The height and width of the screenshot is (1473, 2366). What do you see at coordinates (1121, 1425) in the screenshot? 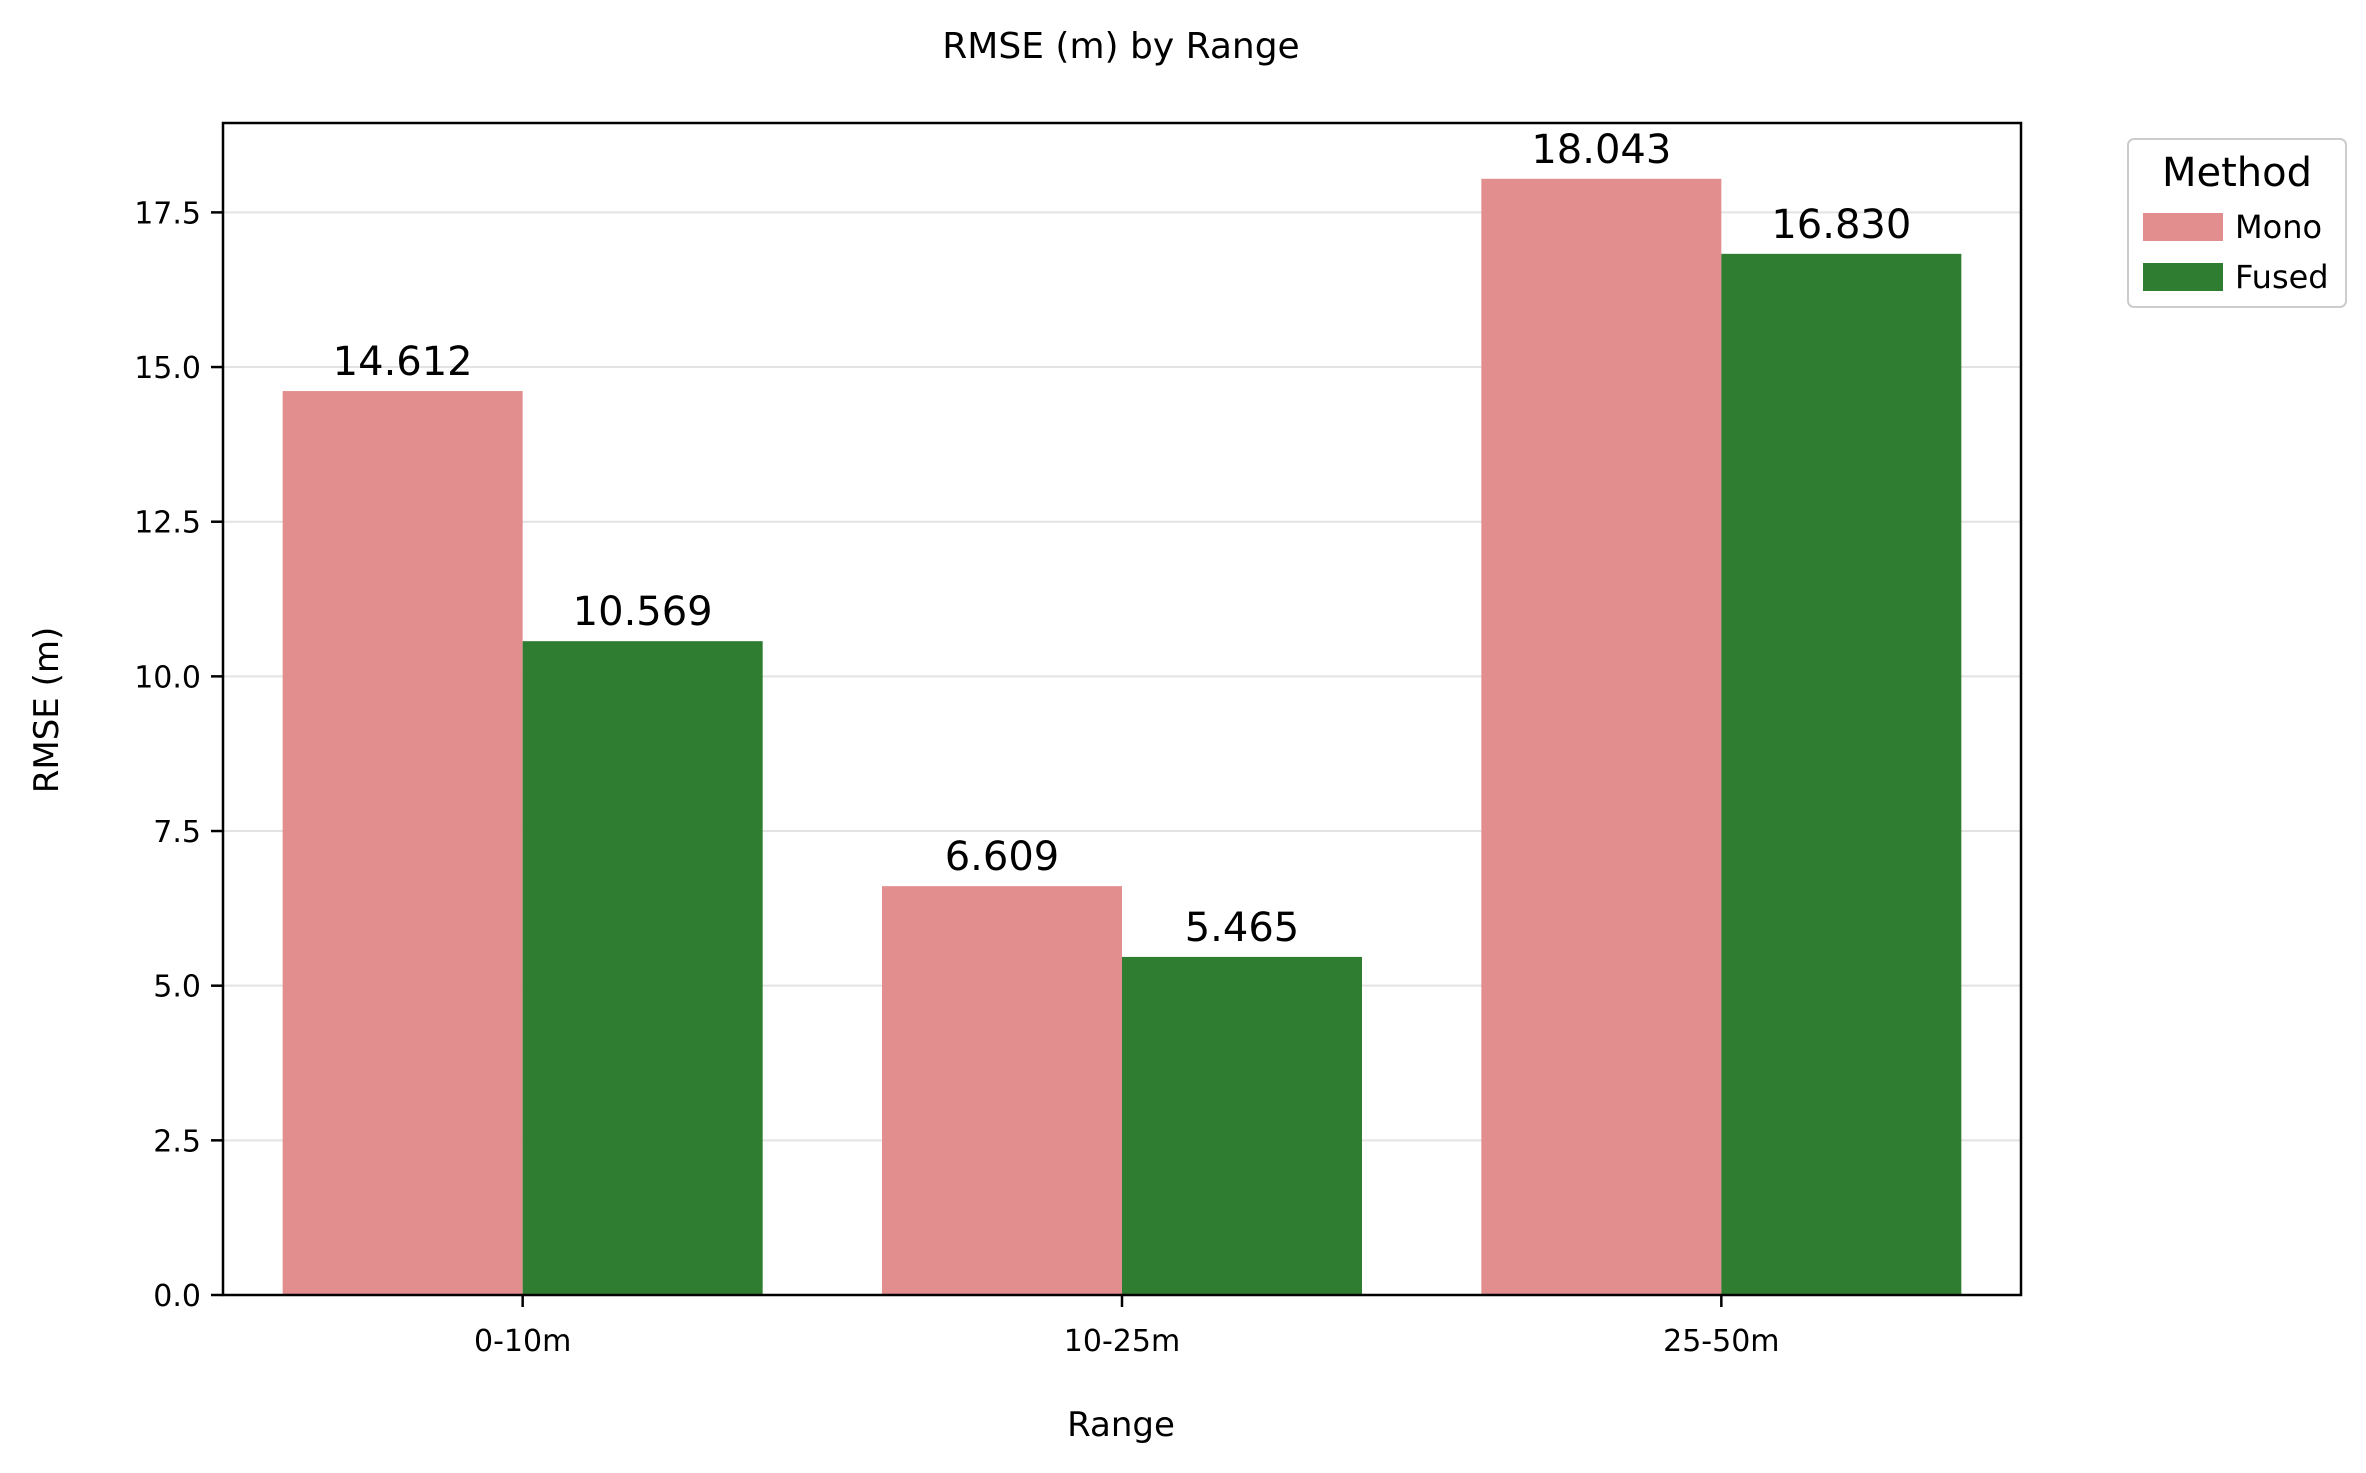
I see `x-axis-title: Range` at bounding box center [1121, 1425].